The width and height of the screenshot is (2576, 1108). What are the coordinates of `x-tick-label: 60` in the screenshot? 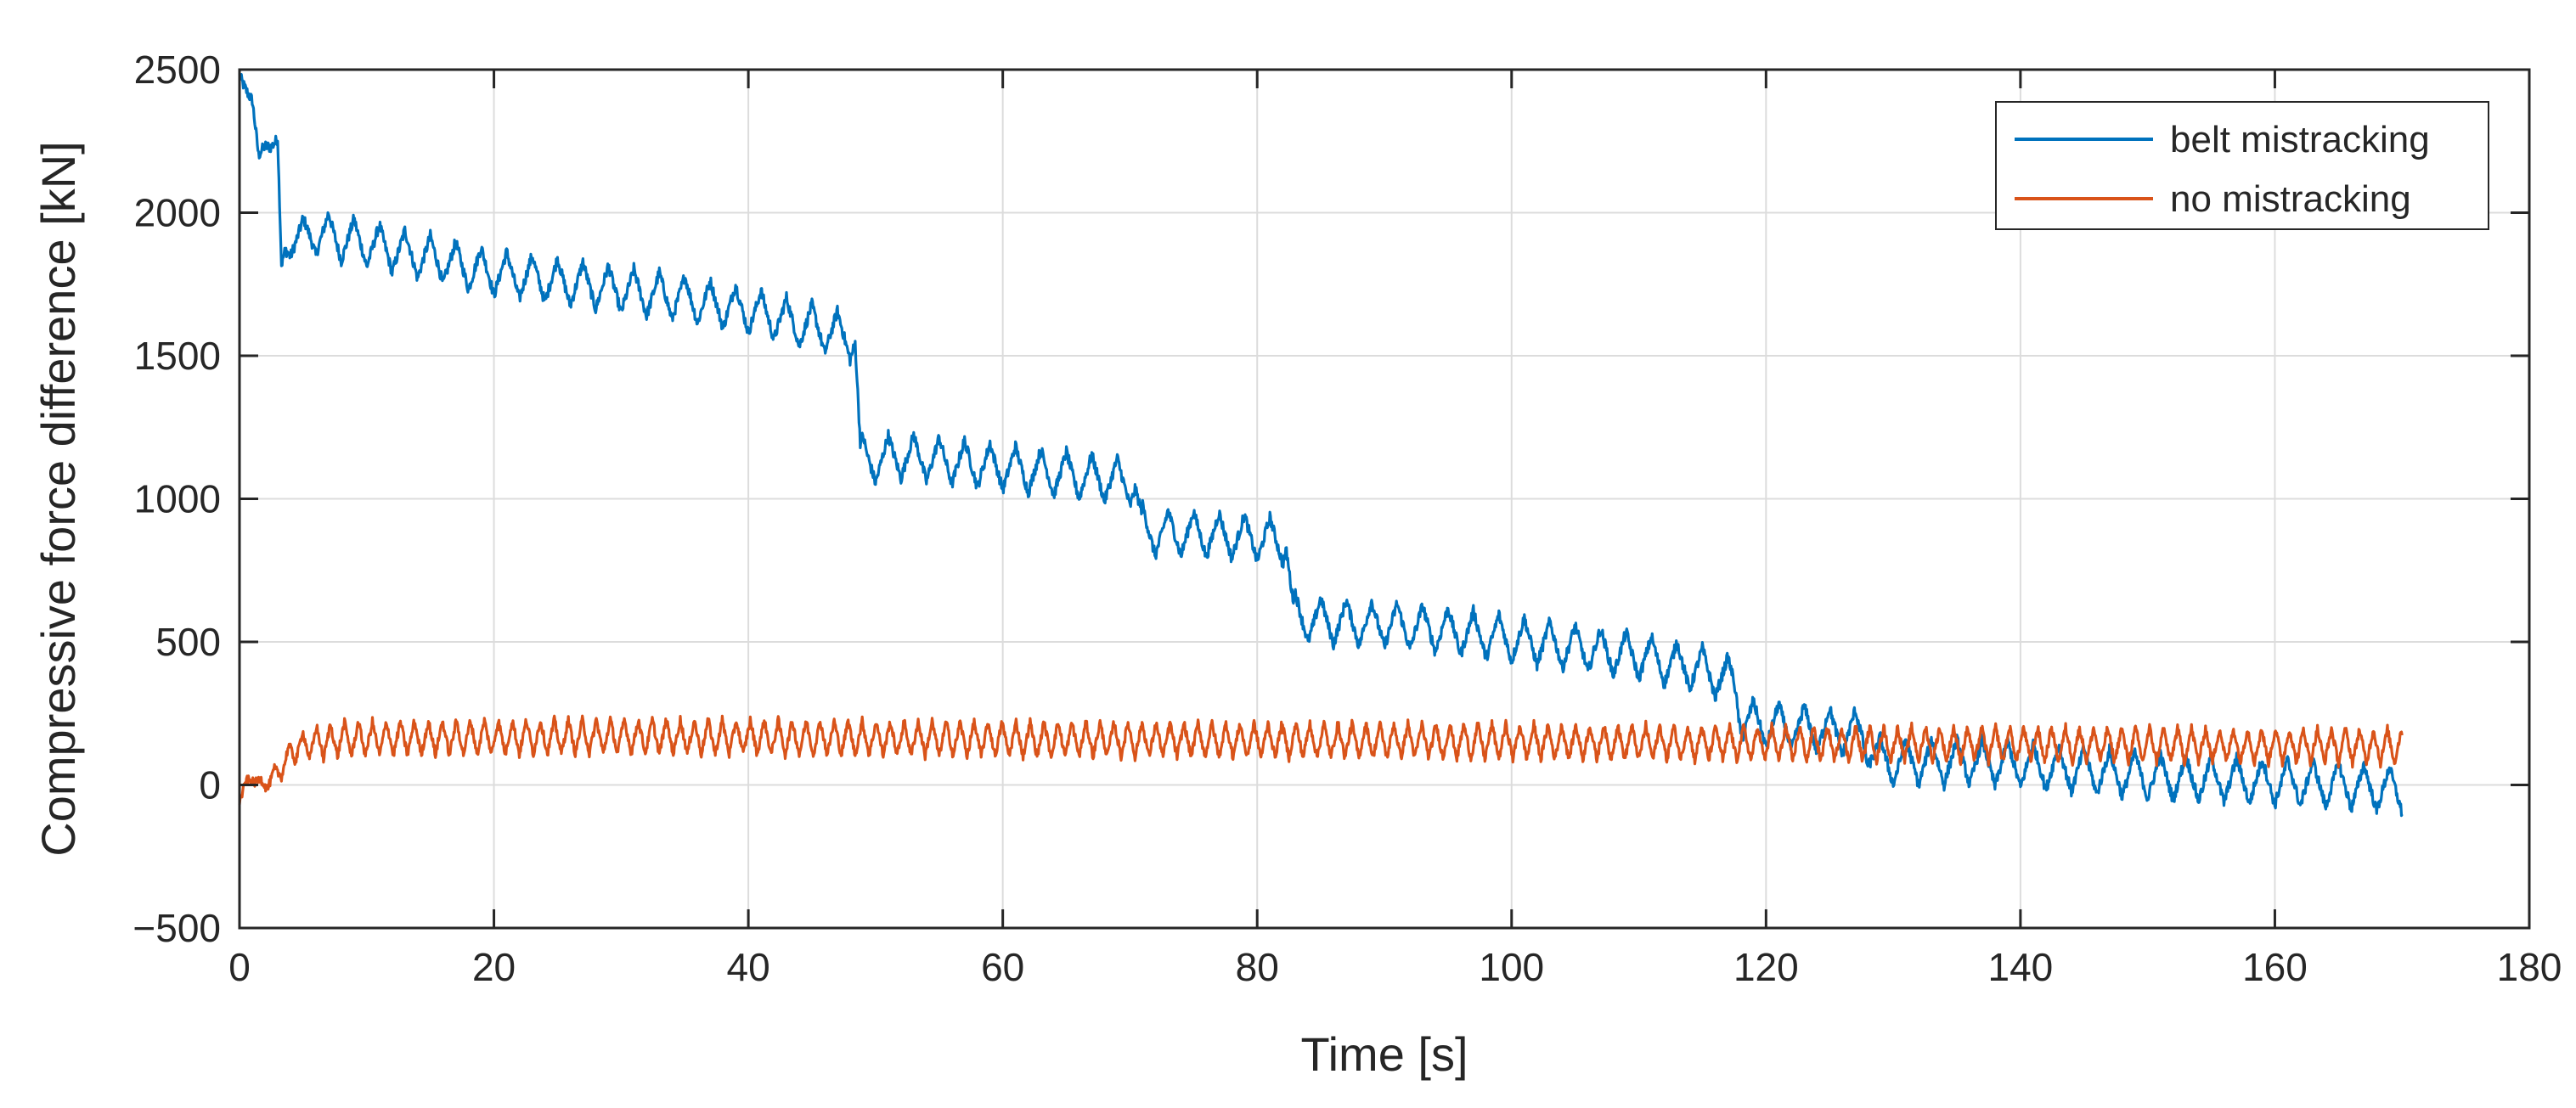 It's located at (1002, 967).